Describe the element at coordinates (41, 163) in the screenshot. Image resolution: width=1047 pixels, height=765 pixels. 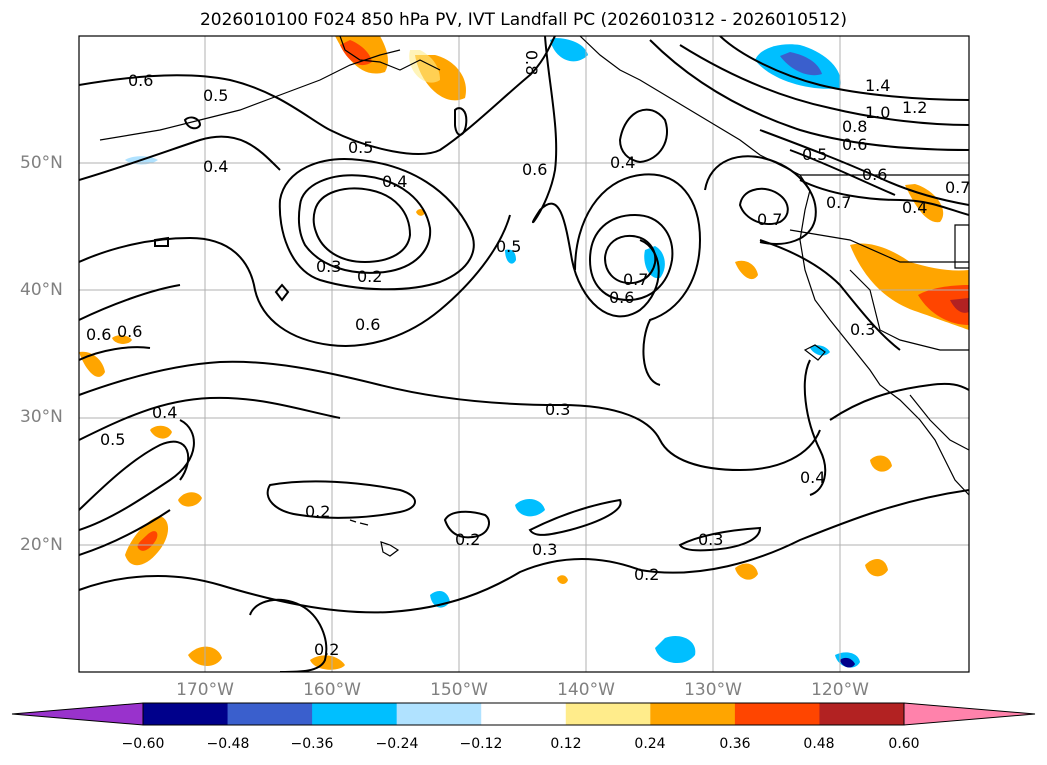
I see `lat-label-50n: 50°N` at that location.